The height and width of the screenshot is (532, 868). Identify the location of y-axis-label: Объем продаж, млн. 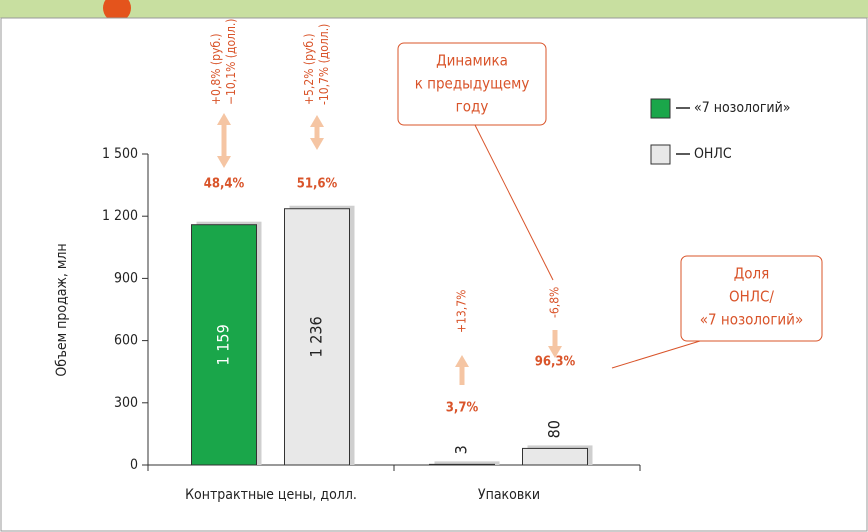
(62, 309).